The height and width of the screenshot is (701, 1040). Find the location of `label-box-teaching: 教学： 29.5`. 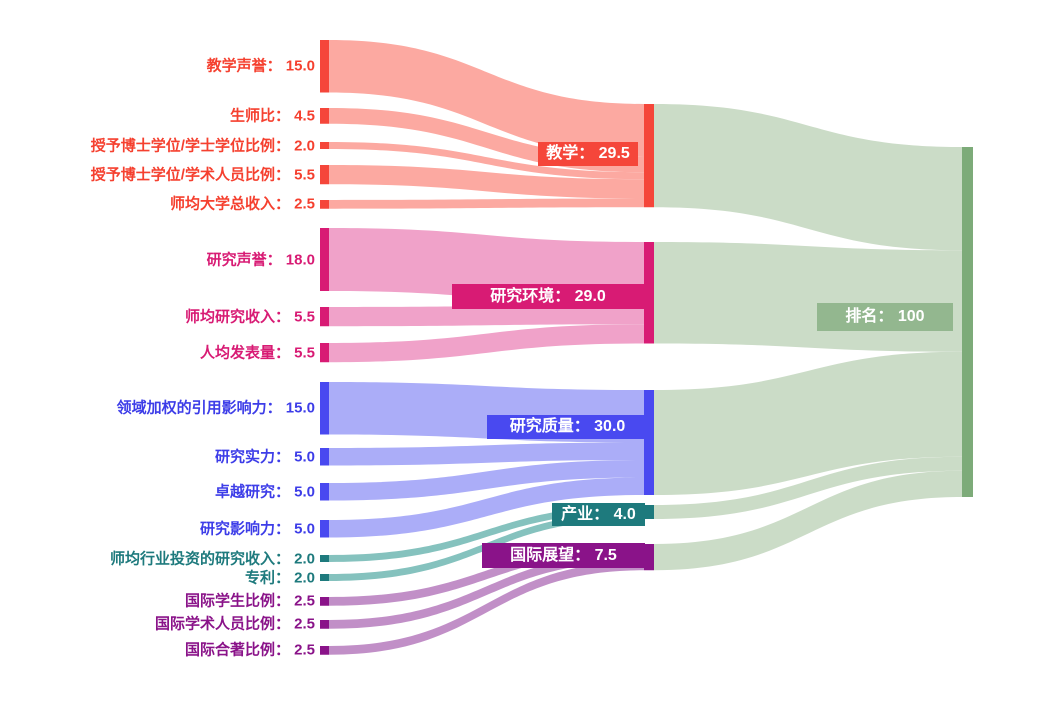

label-box-teaching: 教学： 29.5 is located at coordinates (588, 154).